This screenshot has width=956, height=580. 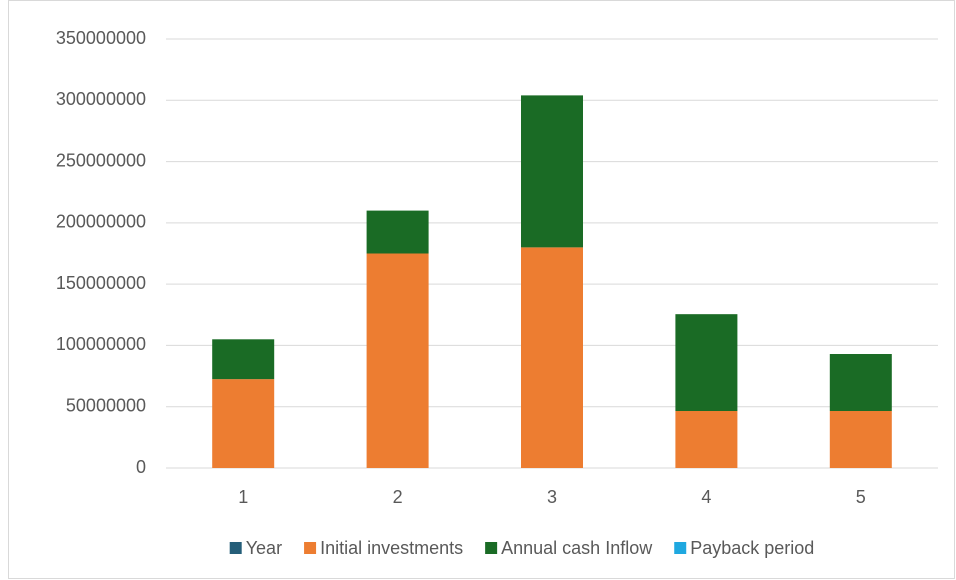 What do you see at coordinates (861, 497) in the screenshot?
I see `x-tick-label: 5` at bounding box center [861, 497].